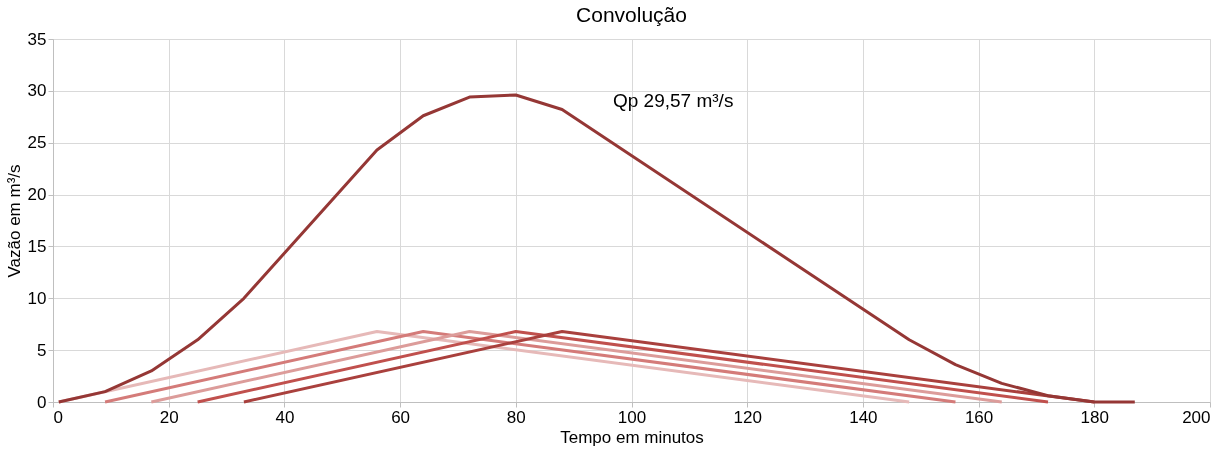 The height and width of the screenshot is (458, 1216). What do you see at coordinates (1196, 417) in the screenshot?
I see `x-tick-label: 200` at bounding box center [1196, 417].